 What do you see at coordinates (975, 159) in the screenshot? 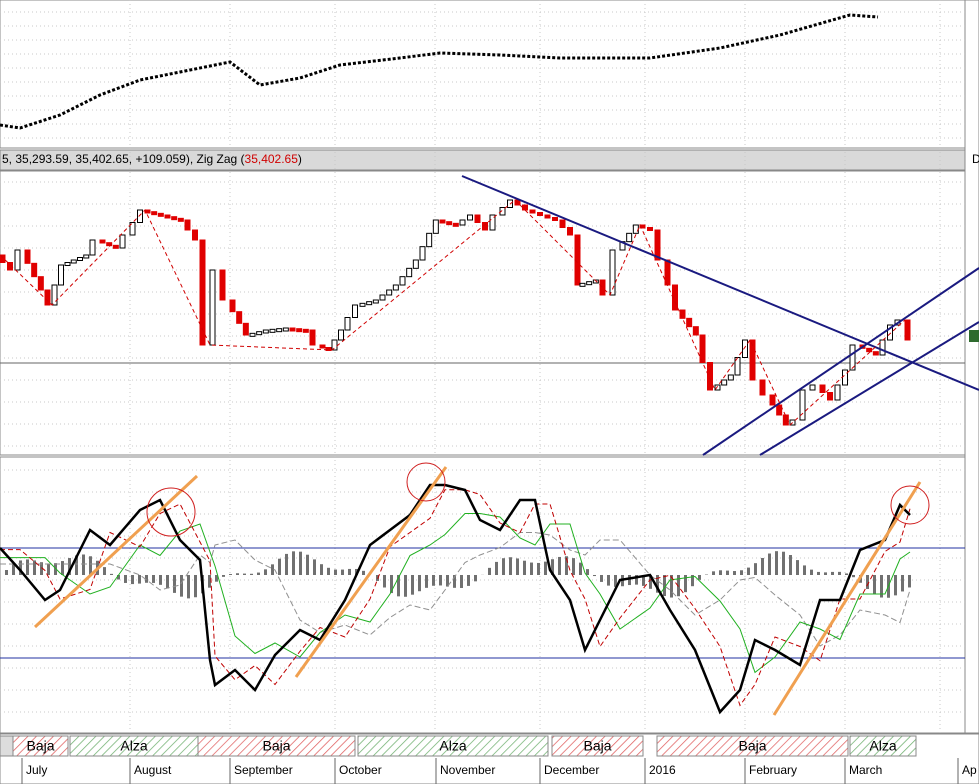
I see `corner-label: D` at bounding box center [975, 159].